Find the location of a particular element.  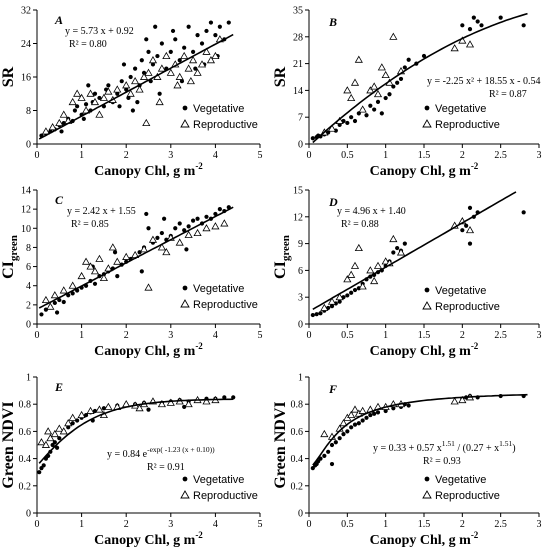

y-tick-label: 0 is located at coordinates (300, 514).